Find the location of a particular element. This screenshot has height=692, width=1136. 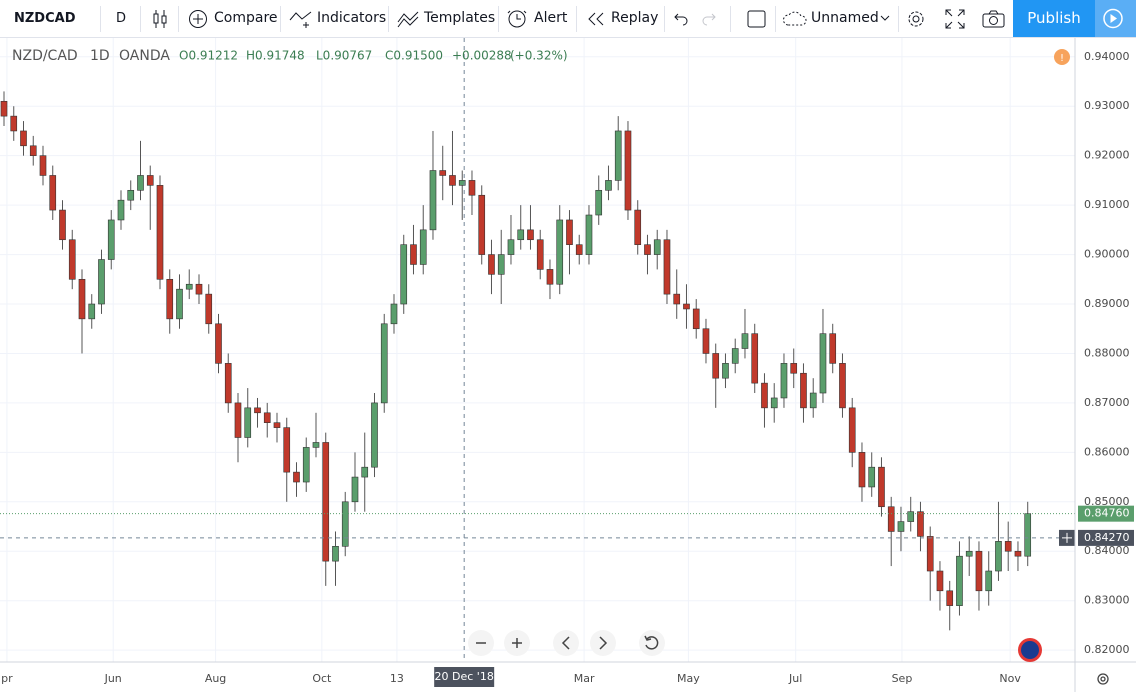

legend-close: C0.91500 is located at coordinates (414, 56).